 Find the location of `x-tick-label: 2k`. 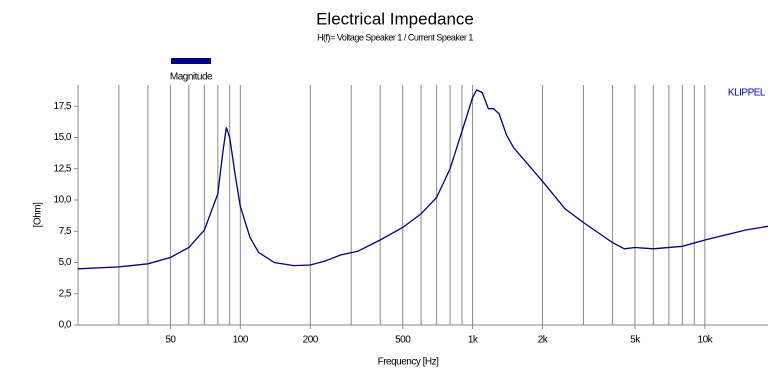

x-tick-label: 2k is located at coordinates (543, 340).